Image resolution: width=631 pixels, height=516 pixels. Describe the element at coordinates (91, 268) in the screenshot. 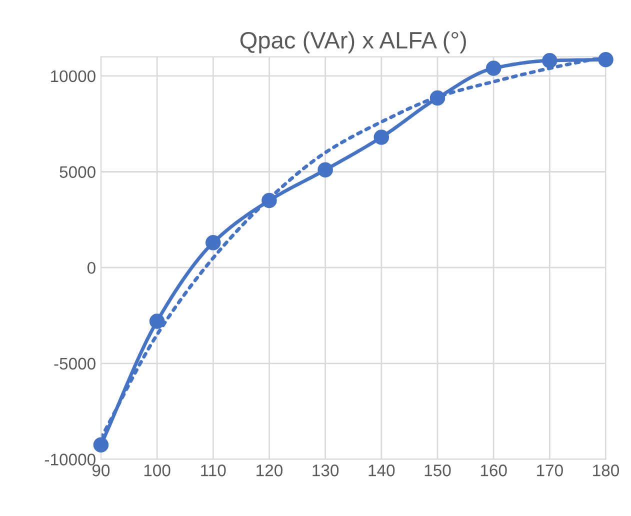

I see `y-tick-label: 0` at that location.